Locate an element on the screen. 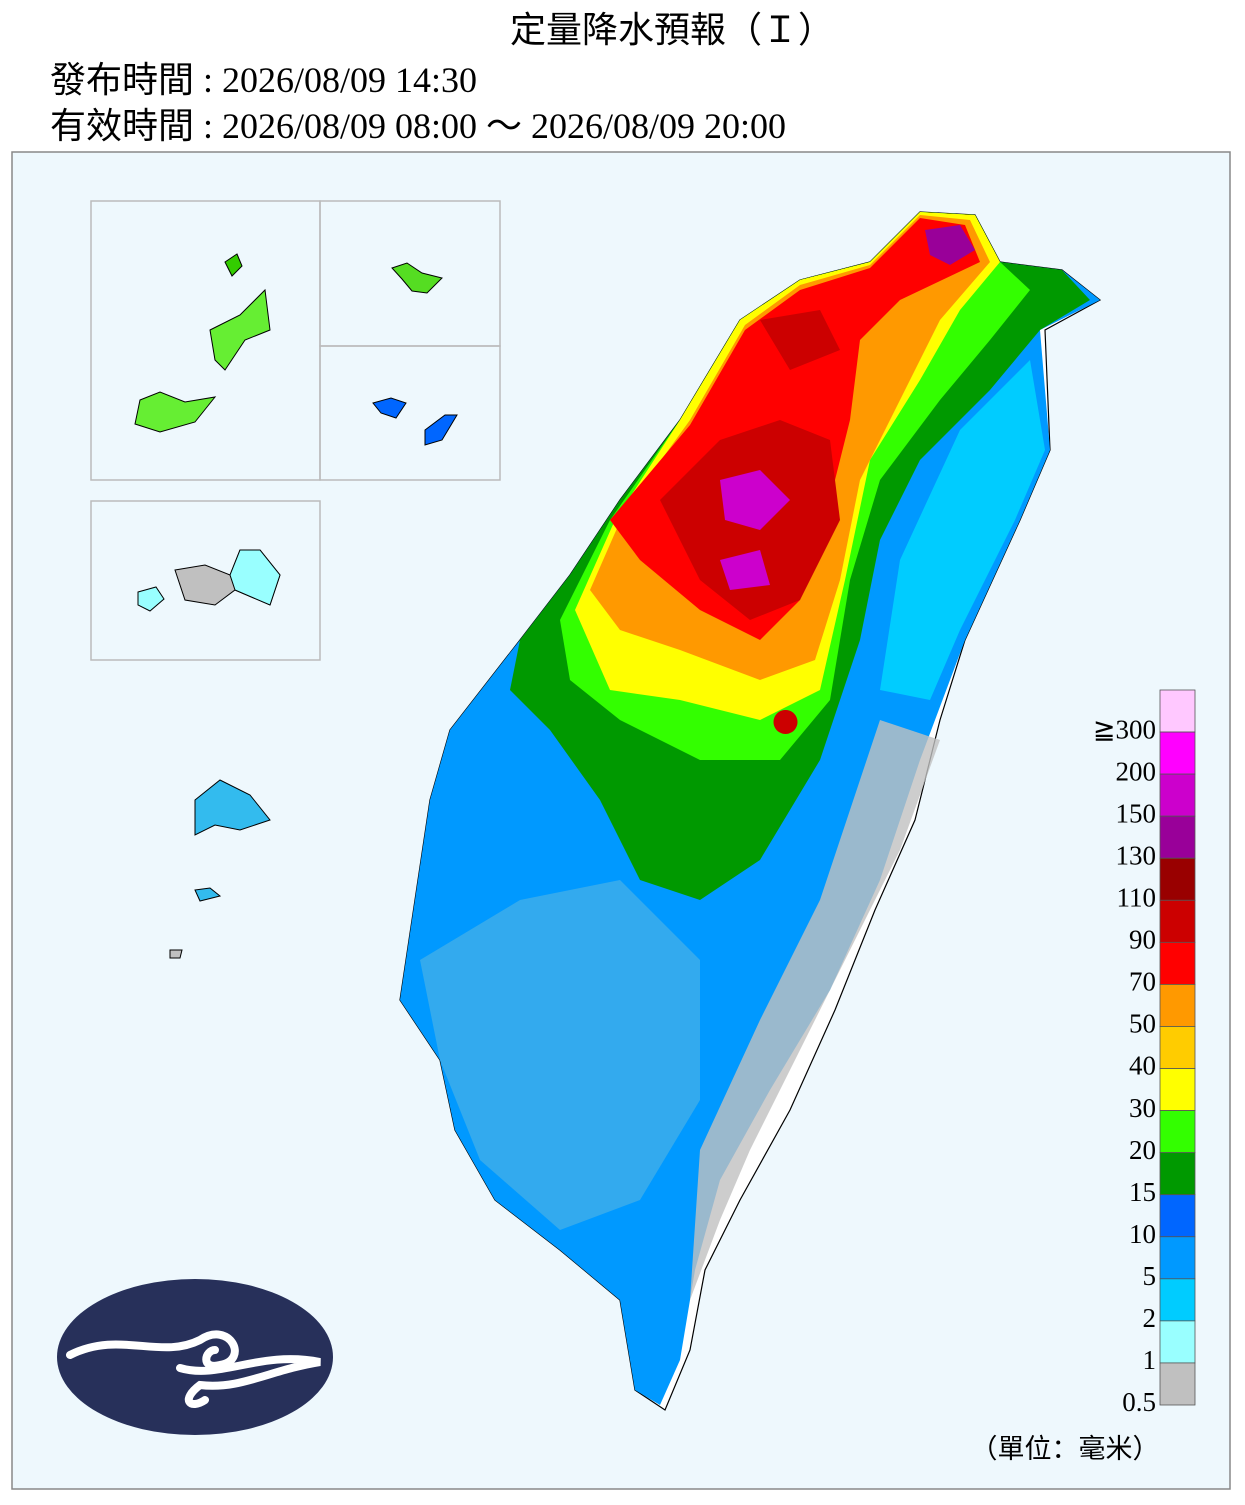 Image resolution: width=1245 pixels, height=1505 pixels. legend: ≧300 200 150 130 110 90 70 50 40 30 20 15 10 5 2 1 0.5 is located at coordinates (1144, 1053).